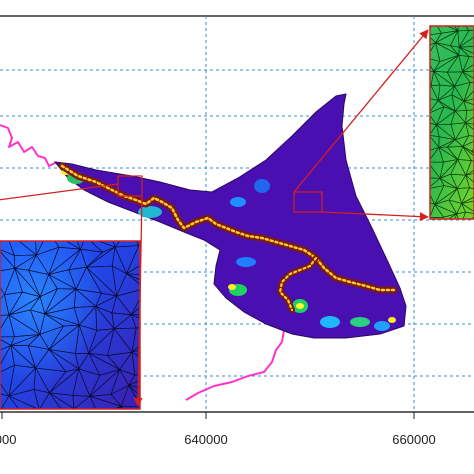 This screenshot has height=474, width=474. What do you see at coordinates (130, 186) in the screenshot?
I see `zoom-box-left` at bounding box center [130, 186].